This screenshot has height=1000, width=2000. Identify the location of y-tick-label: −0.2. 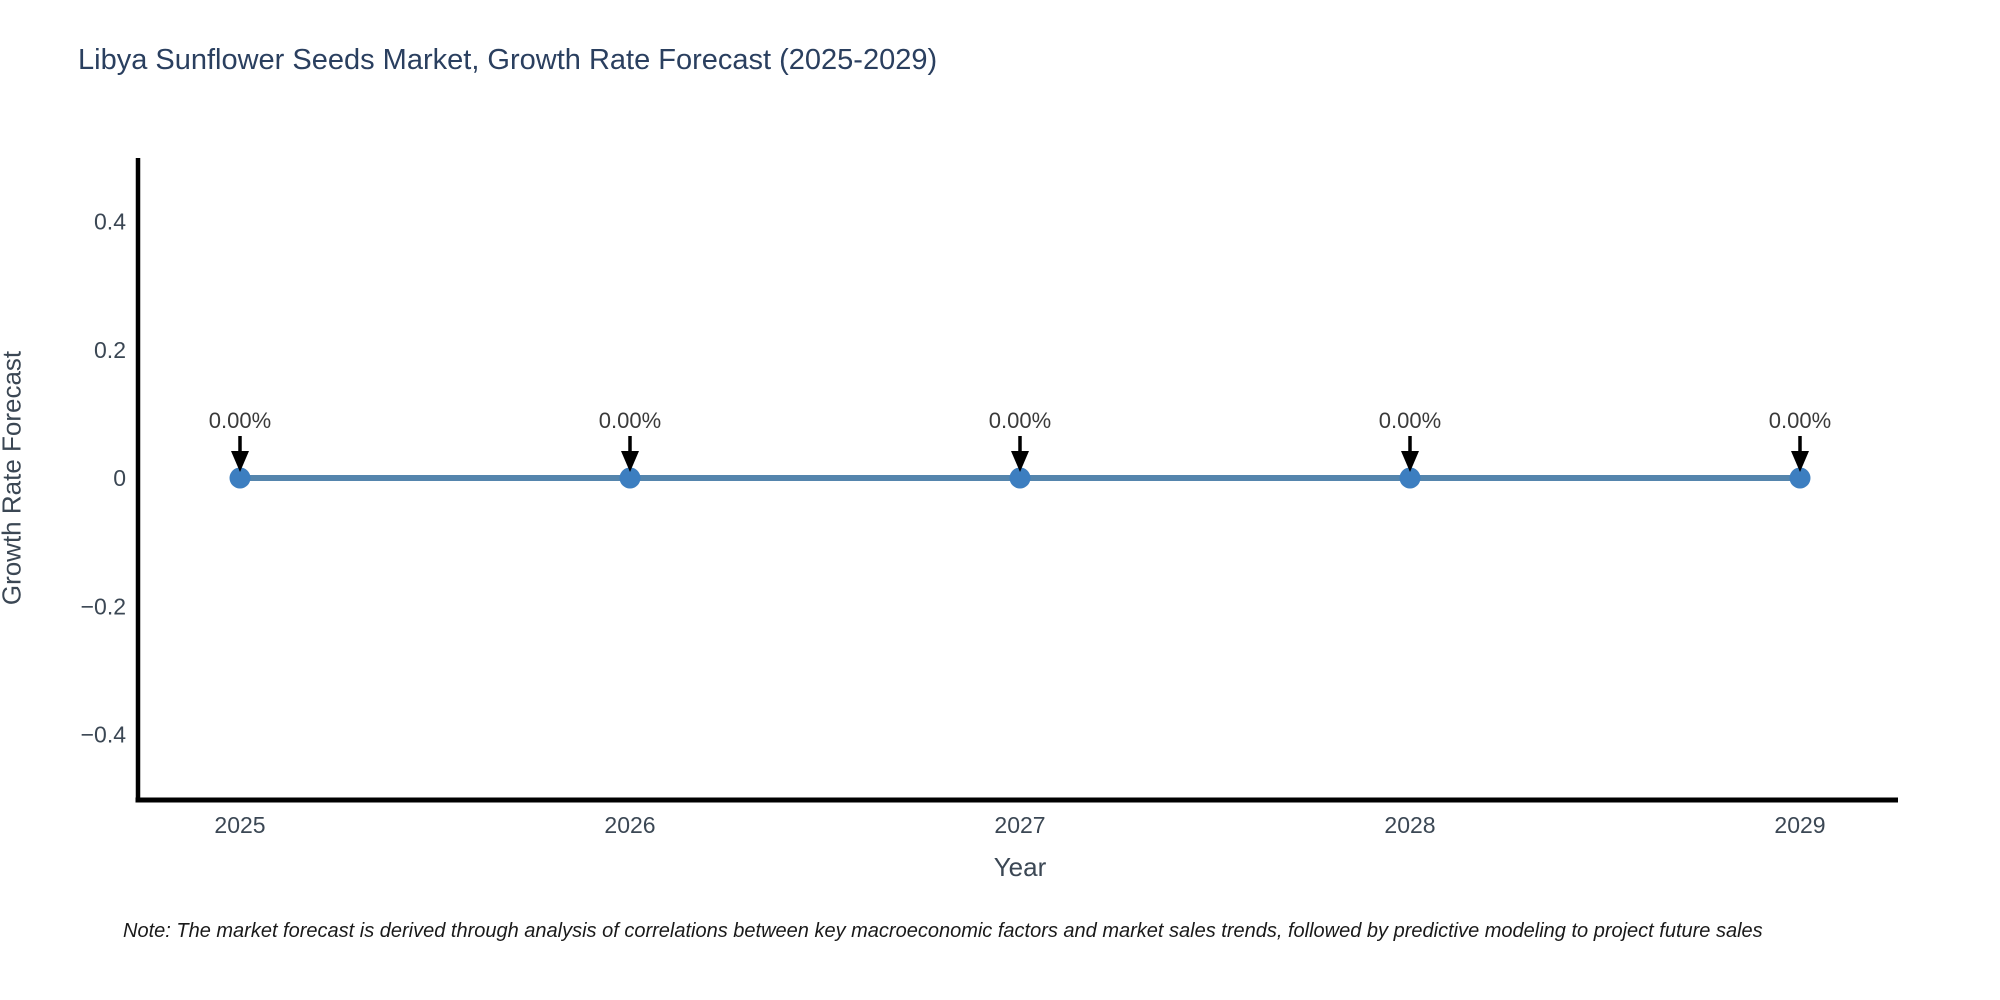
(103, 606).